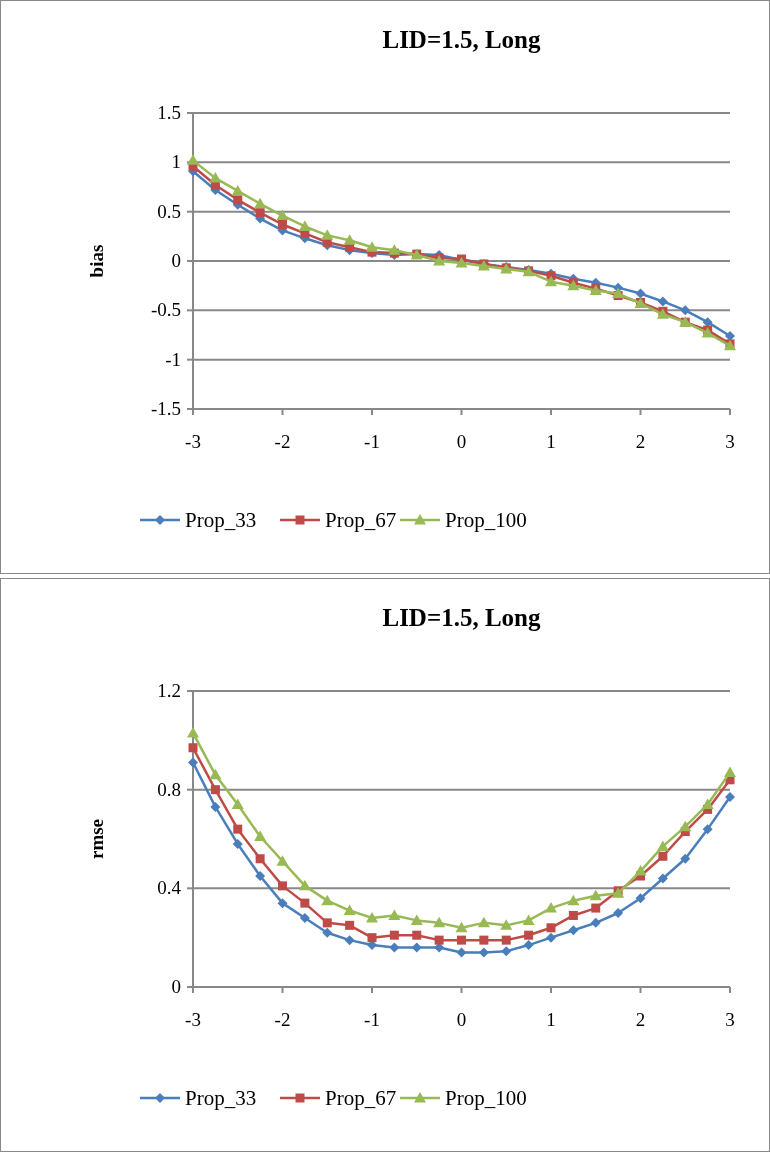 Image resolution: width=770 pixels, height=1152 pixels. What do you see at coordinates (173, 359) in the screenshot?
I see `y-tick-label: -1` at bounding box center [173, 359].